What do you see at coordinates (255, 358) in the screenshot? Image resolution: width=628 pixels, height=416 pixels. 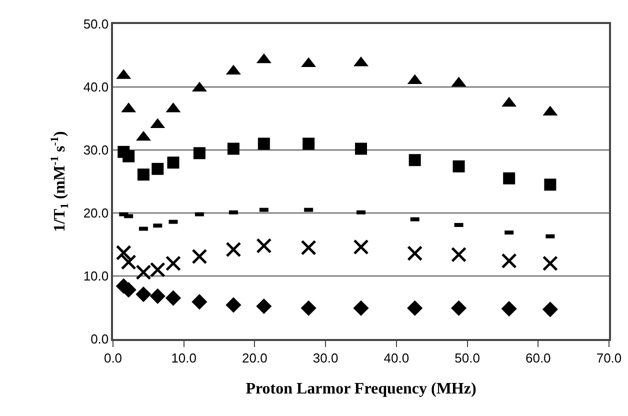 I see `x-tick-label: 20.0` at bounding box center [255, 358].